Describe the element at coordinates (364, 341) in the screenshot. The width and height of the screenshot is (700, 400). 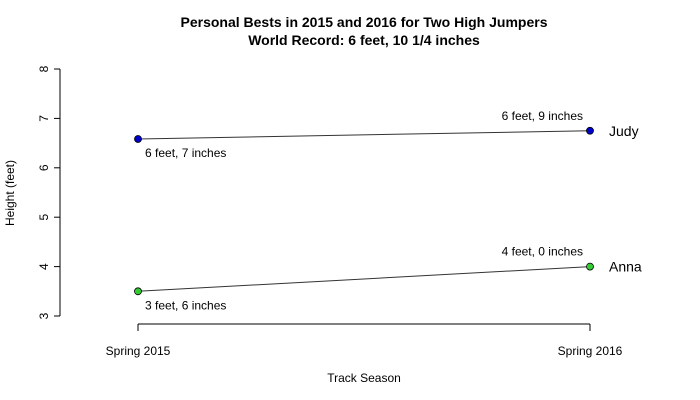
I see `x-axis-ticks: Spring 2015 Spring 2016` at that location.